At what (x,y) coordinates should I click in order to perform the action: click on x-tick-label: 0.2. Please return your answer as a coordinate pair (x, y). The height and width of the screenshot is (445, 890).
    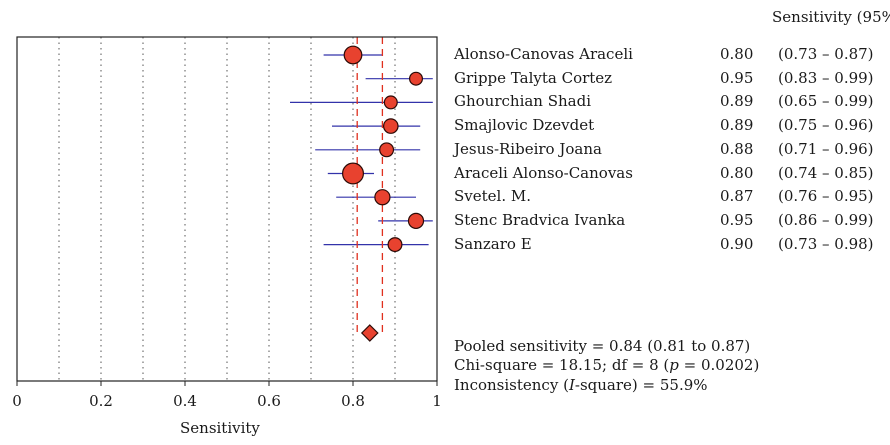
    Looking at the image, I should click on (101, 401).